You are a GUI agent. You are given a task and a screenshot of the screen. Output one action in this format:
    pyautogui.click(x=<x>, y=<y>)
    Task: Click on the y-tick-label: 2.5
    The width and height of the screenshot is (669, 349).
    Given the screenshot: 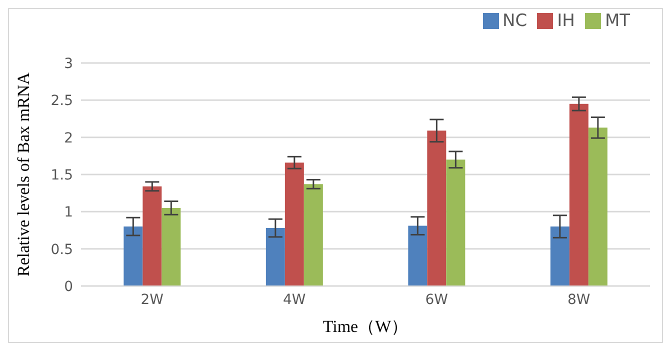 What is the action you would take?
    pyautogui.click(x=61, y=101)
    